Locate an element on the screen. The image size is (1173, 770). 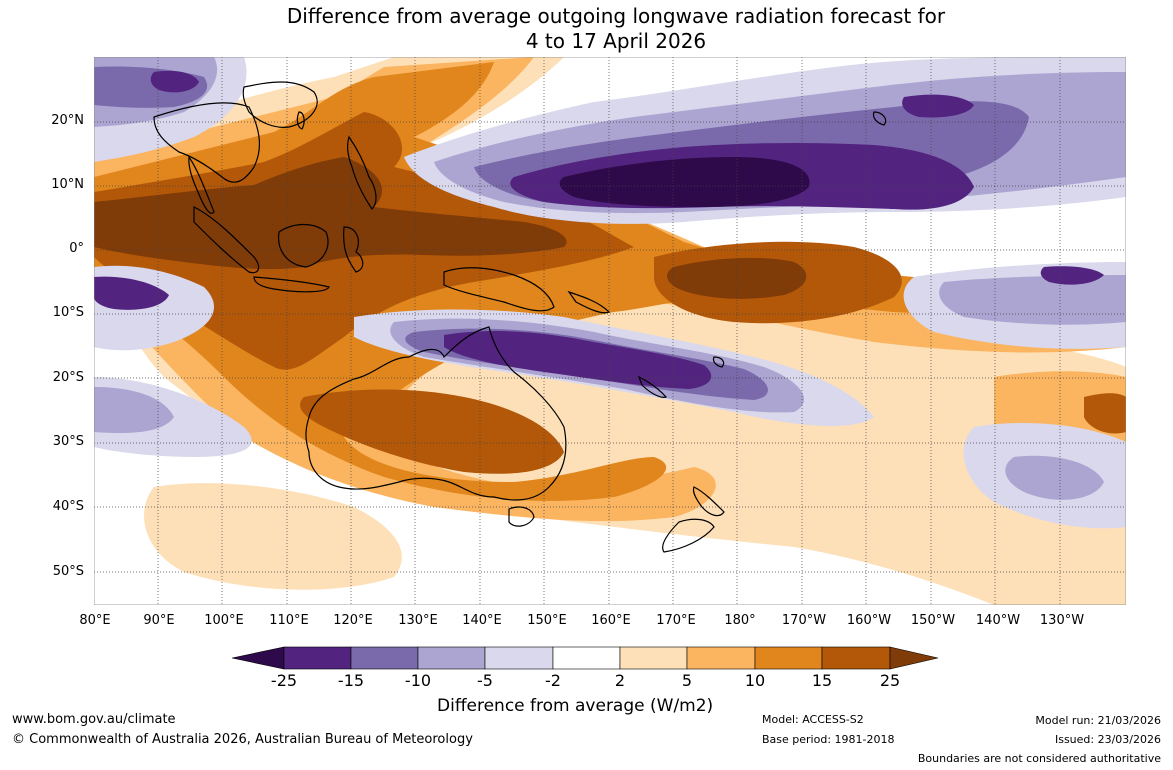
lon-label-150w: 150°W is located at coordinates (933, 620).